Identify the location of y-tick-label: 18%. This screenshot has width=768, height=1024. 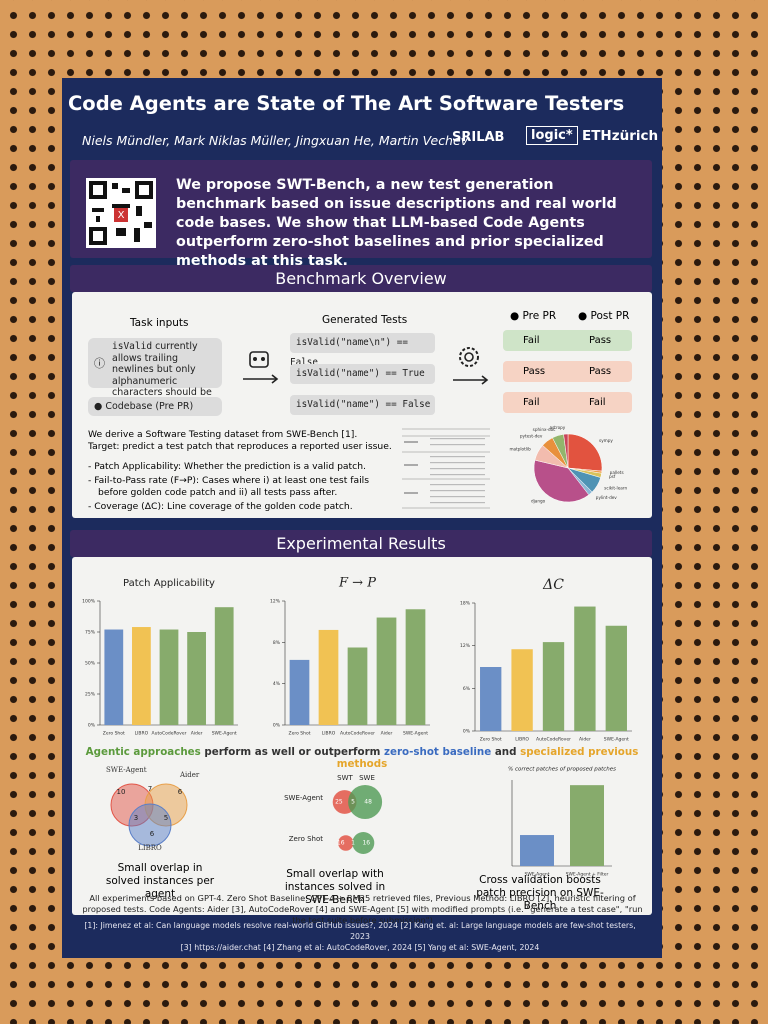
(465, 604).